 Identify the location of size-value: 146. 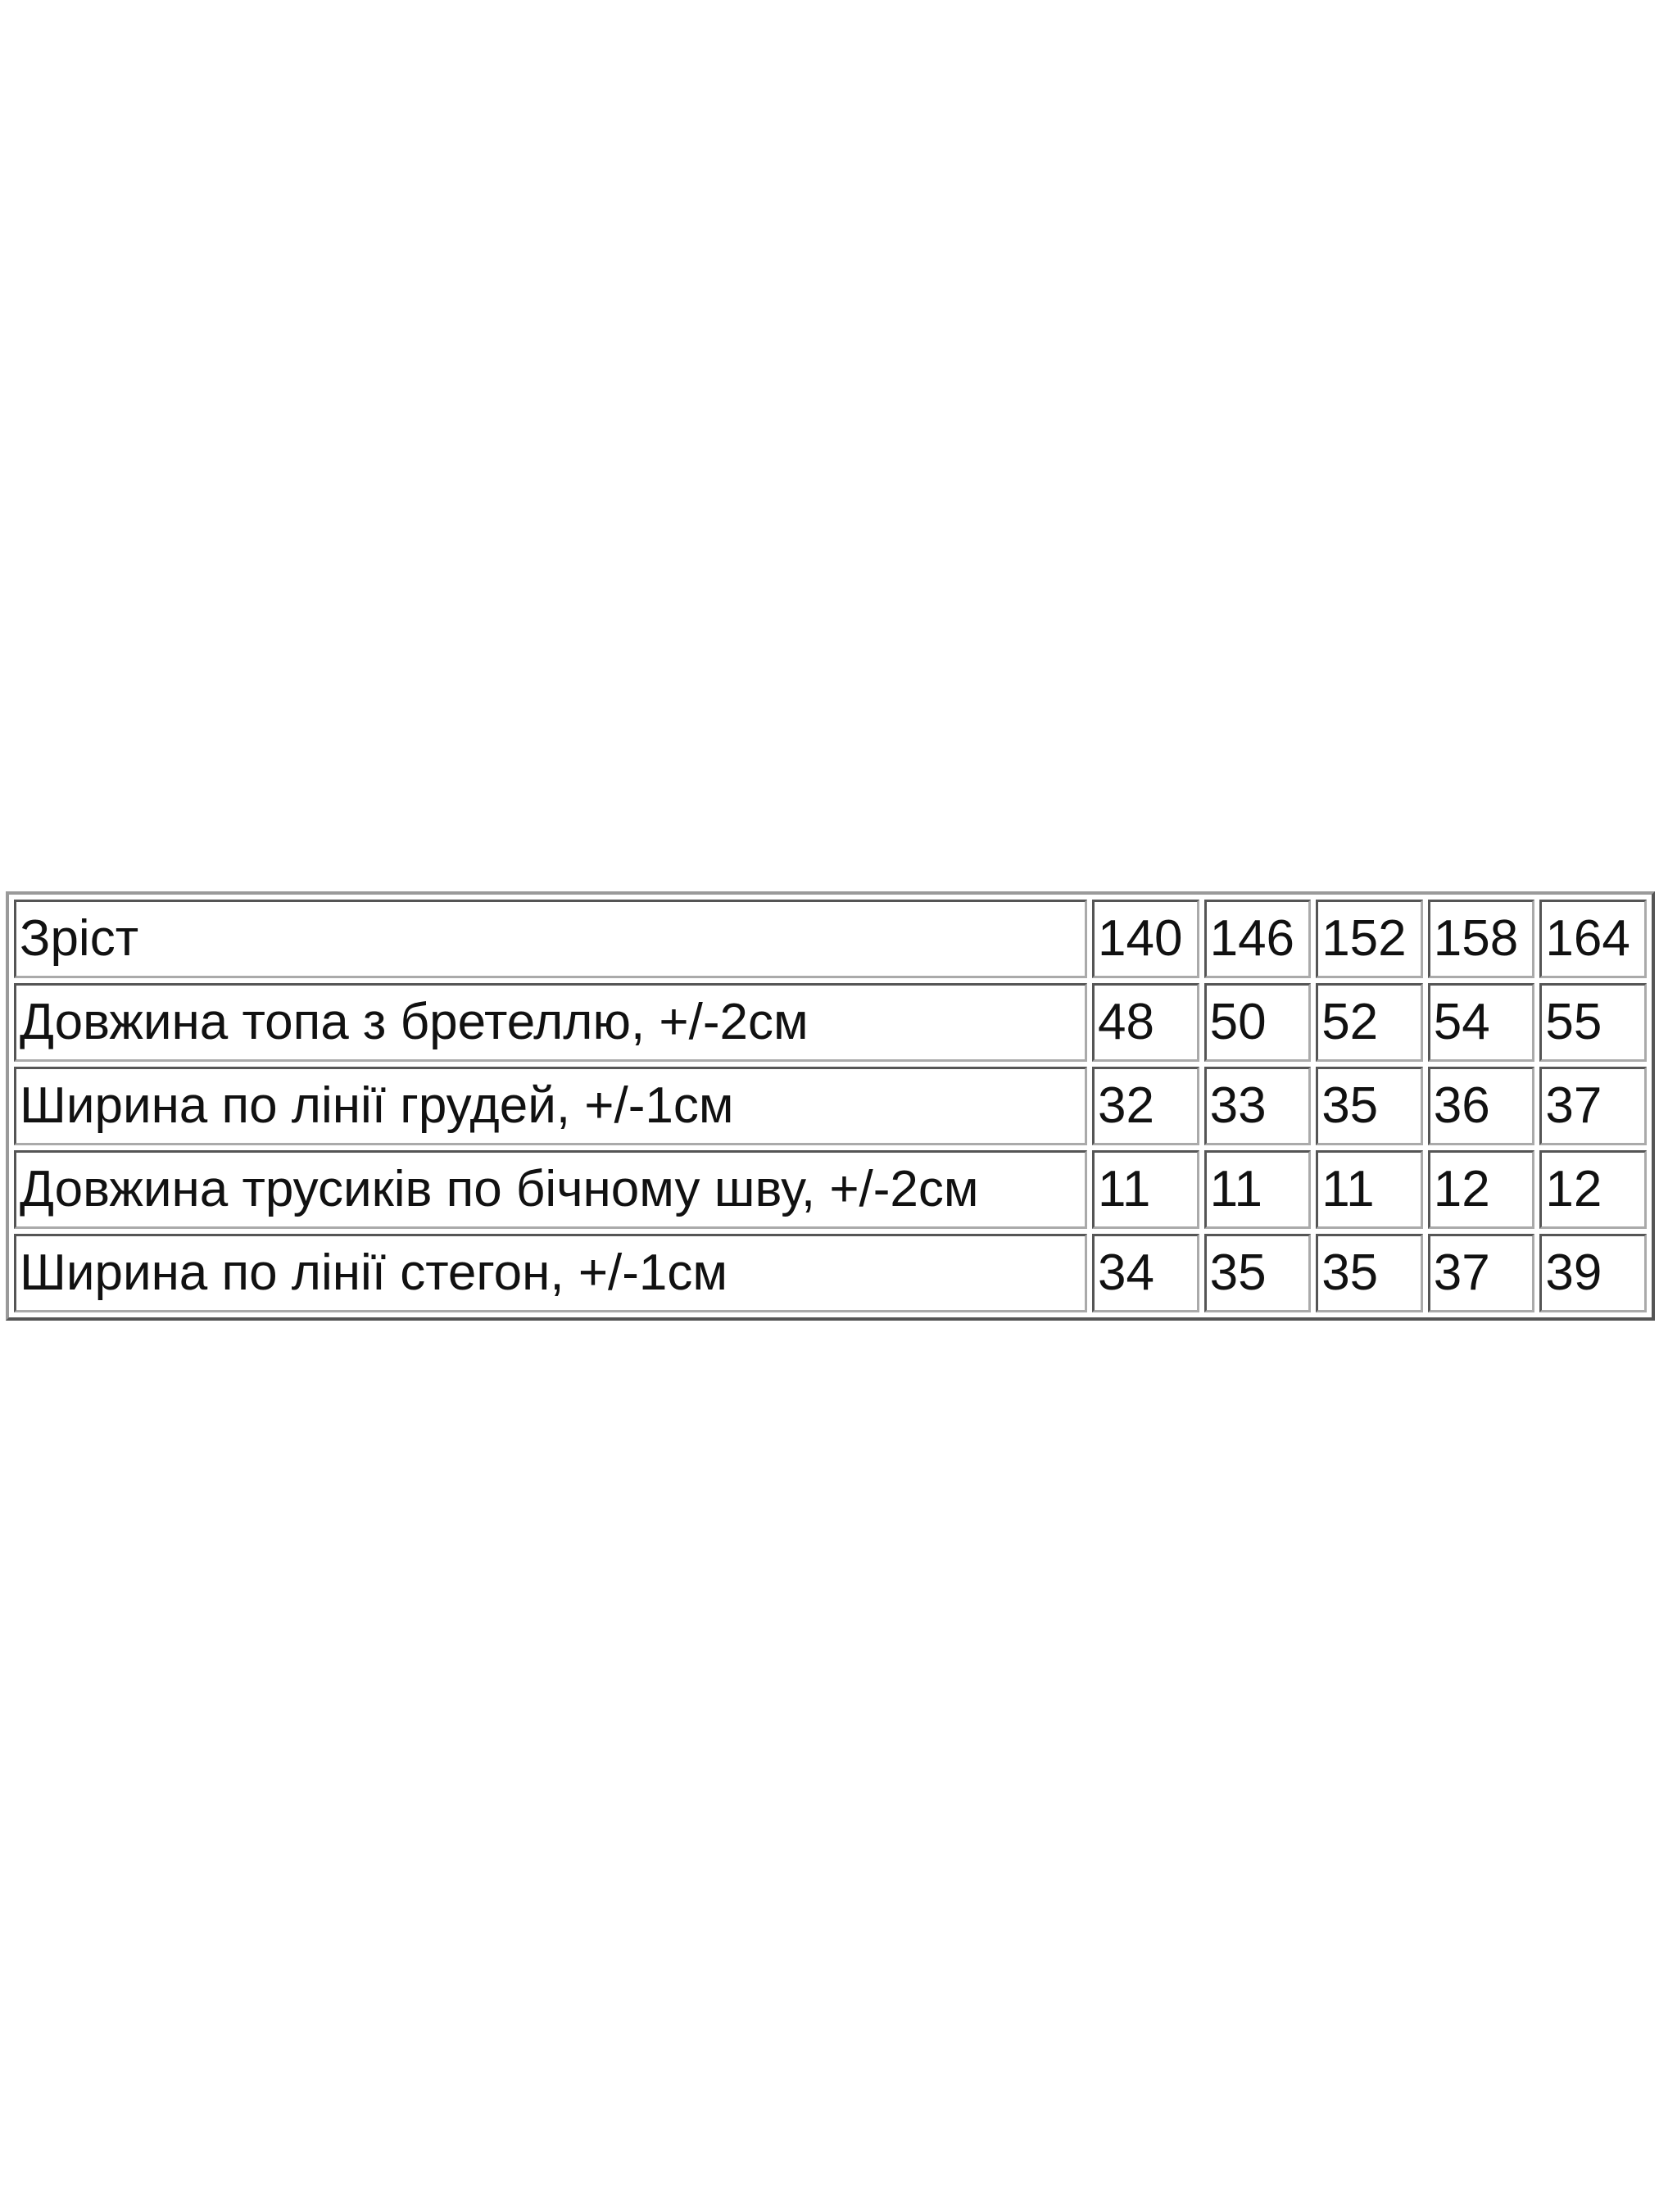
(1257, 939).